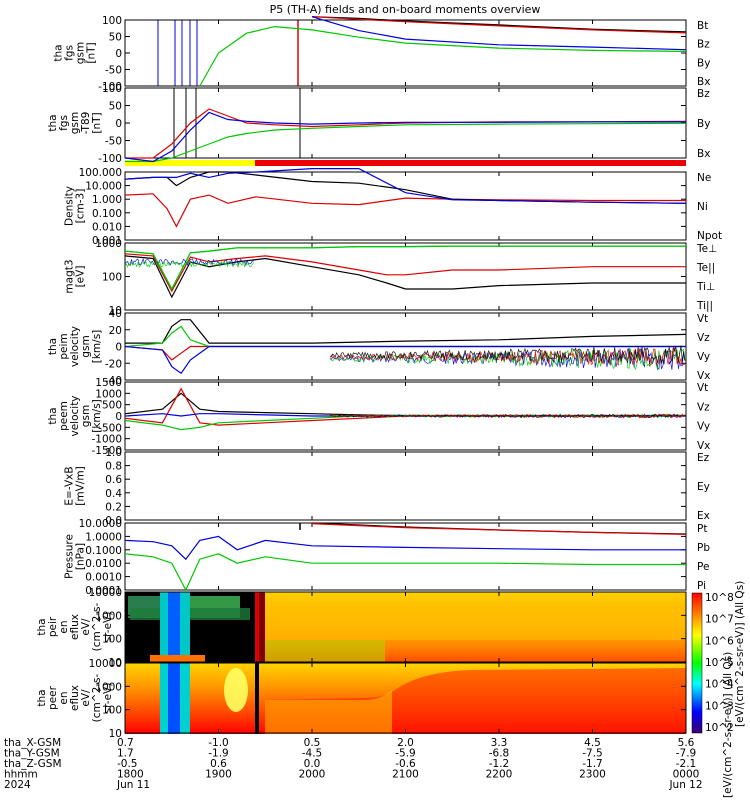 The width and height of the screenshot is (750, 800). What do you see at coordinates (103, 591) in the screenshot?
I see `y-tick-label: 0.0001` at bounding box center [103, 591].